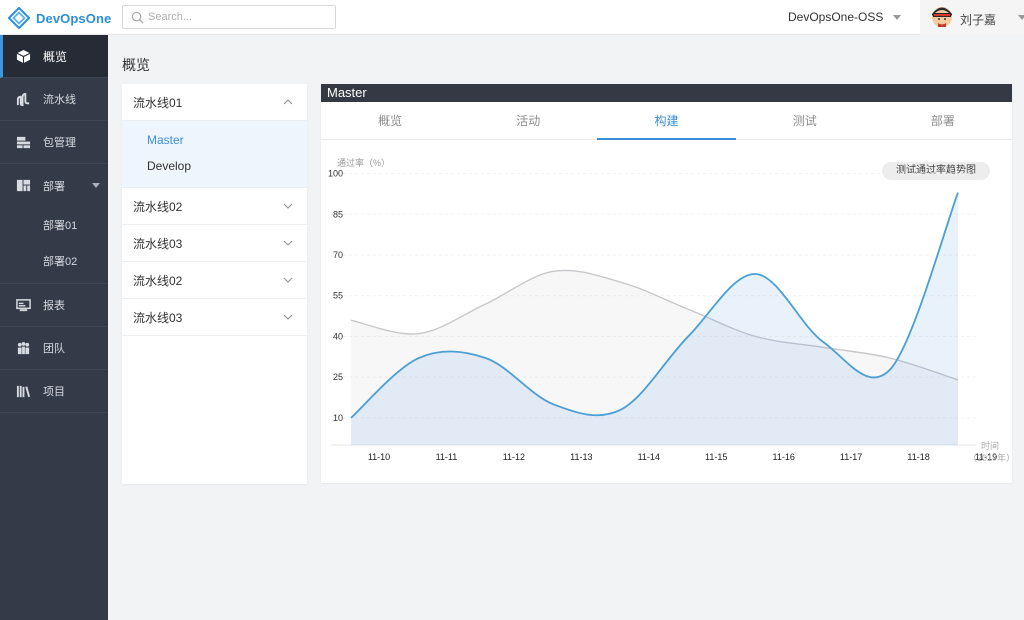 The width and height of the screenshot is (1024, 620). I want to click on sidebar-item-project: 项目, so click(54, 391).